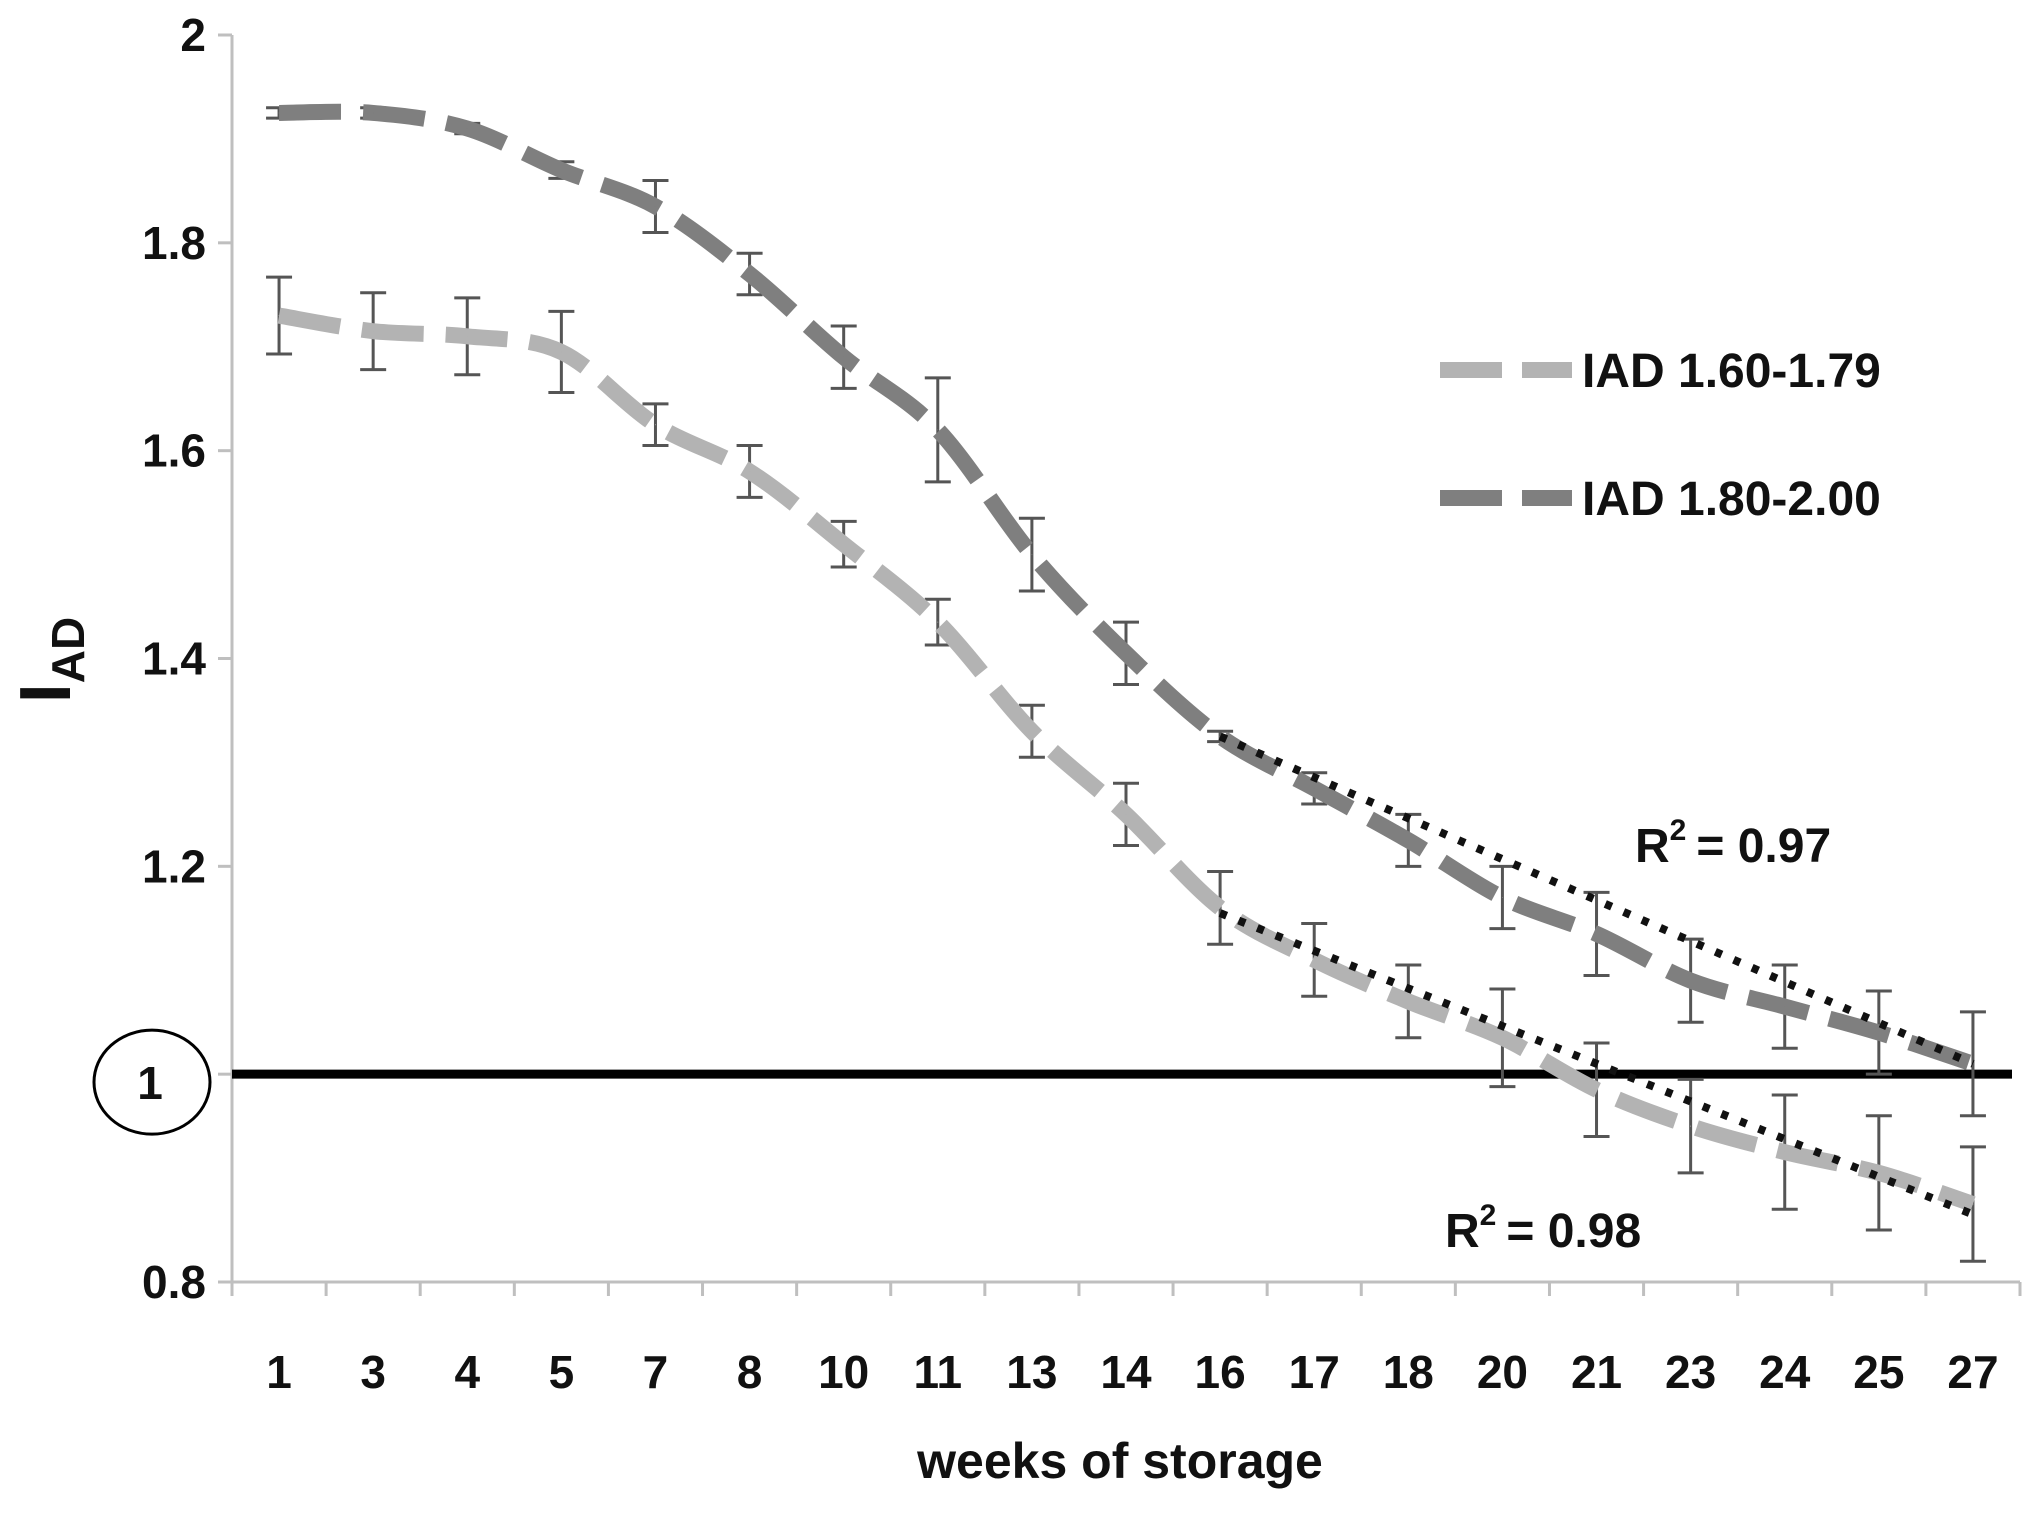  What do you see at coordinates (1596, 1372) in the screenshot?
I see `x-tick-label: 21` at bounding box center [1596, 1372].